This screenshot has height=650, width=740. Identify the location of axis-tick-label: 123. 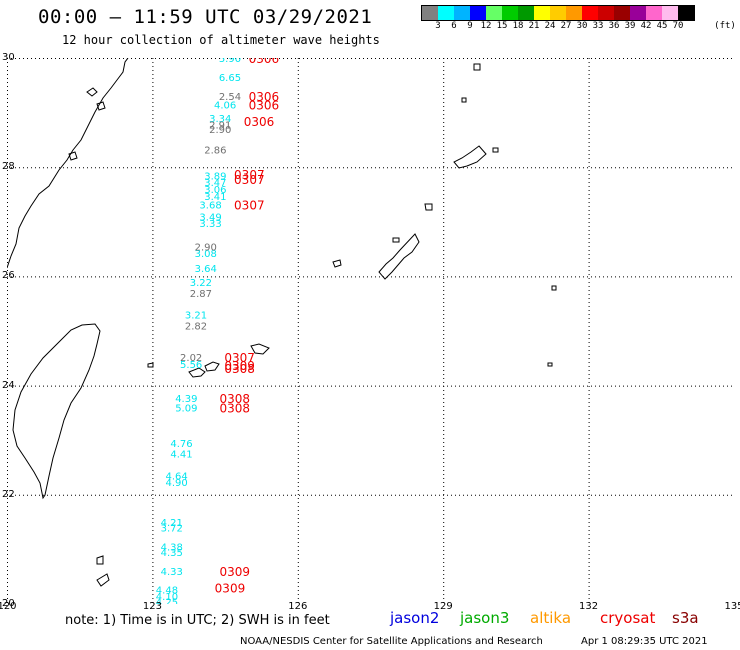
(152, 606).